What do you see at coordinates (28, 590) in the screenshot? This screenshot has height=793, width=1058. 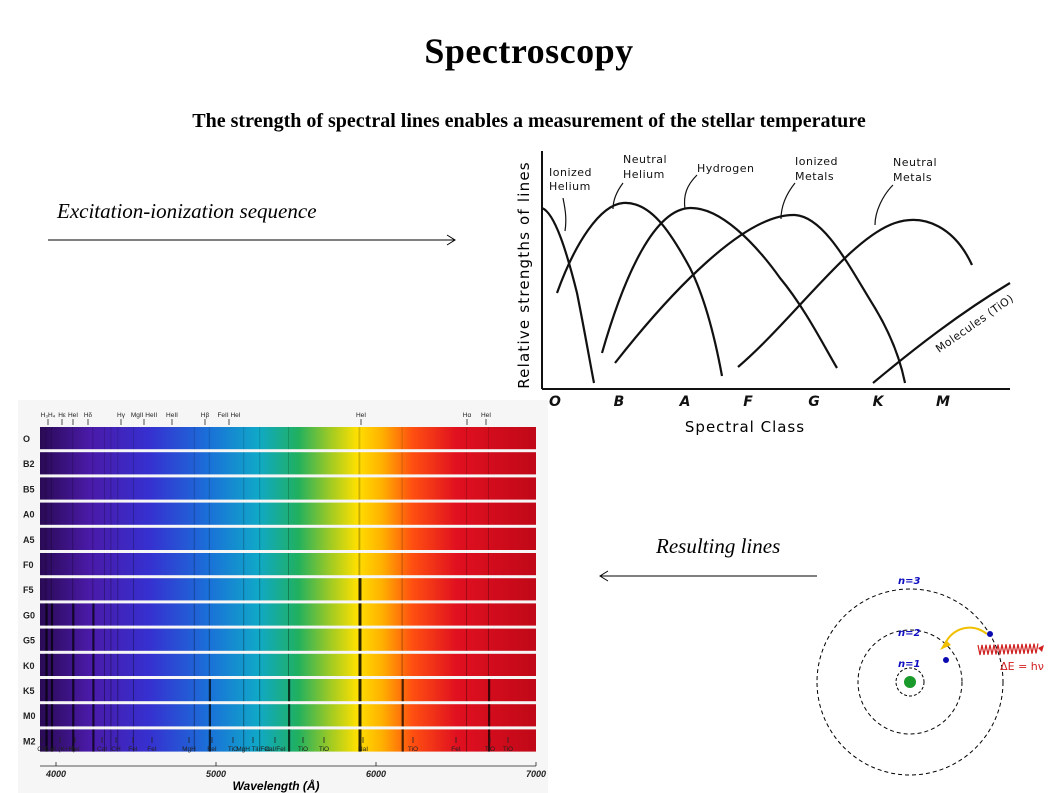 I see `spectral-type-F5: F5` at bounding box center [28, 590].